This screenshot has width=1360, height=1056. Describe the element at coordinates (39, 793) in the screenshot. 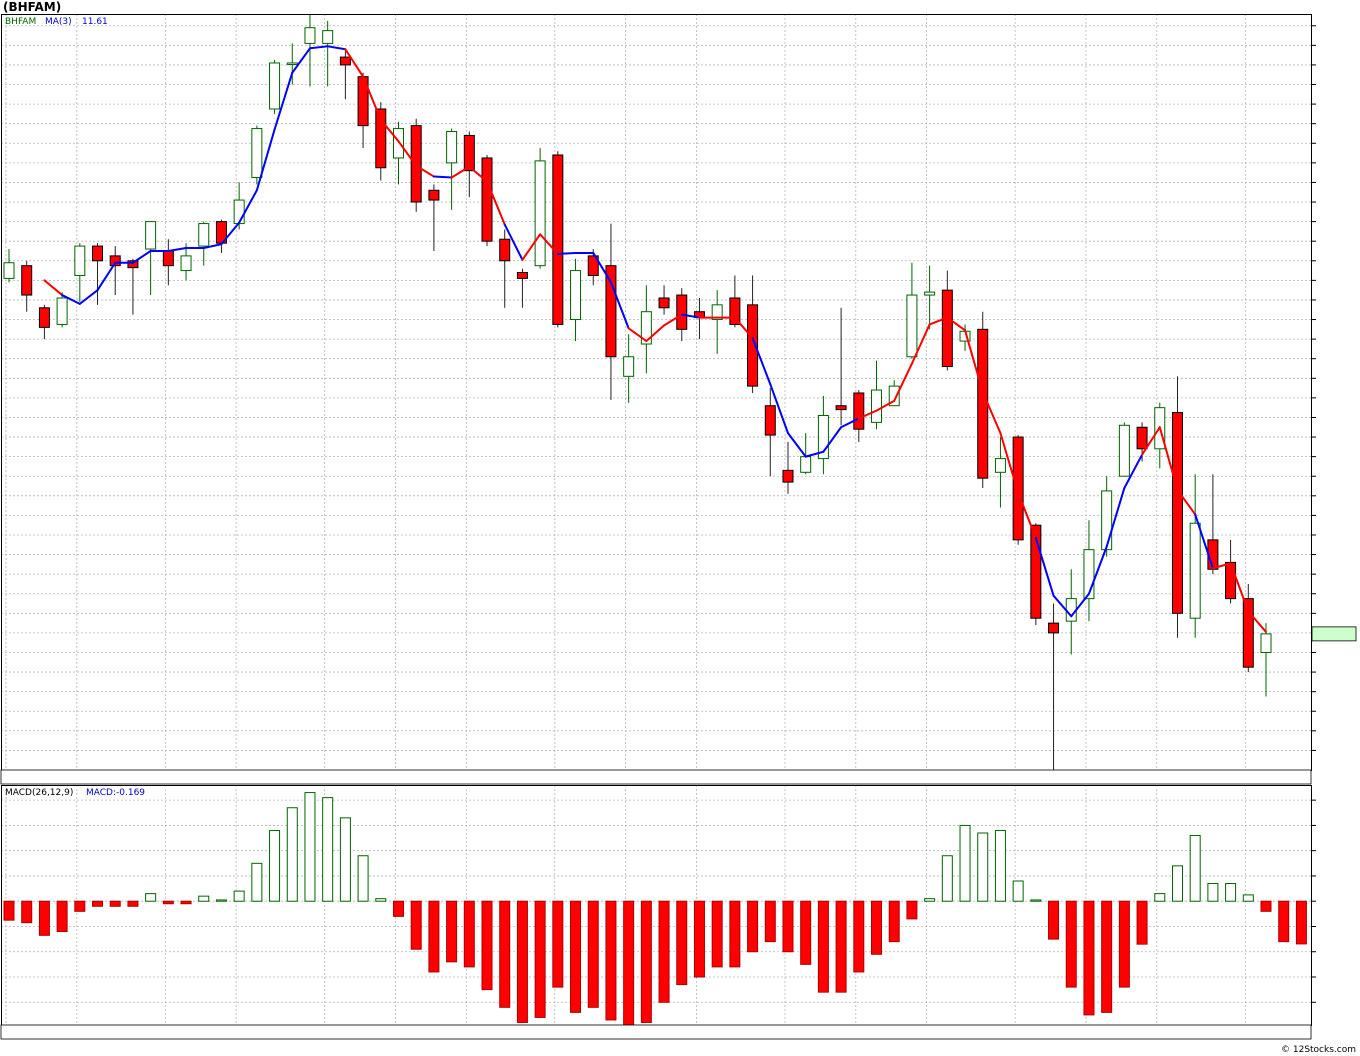

I see `macd-legend-label: MACD(26,12,9)` at that location.